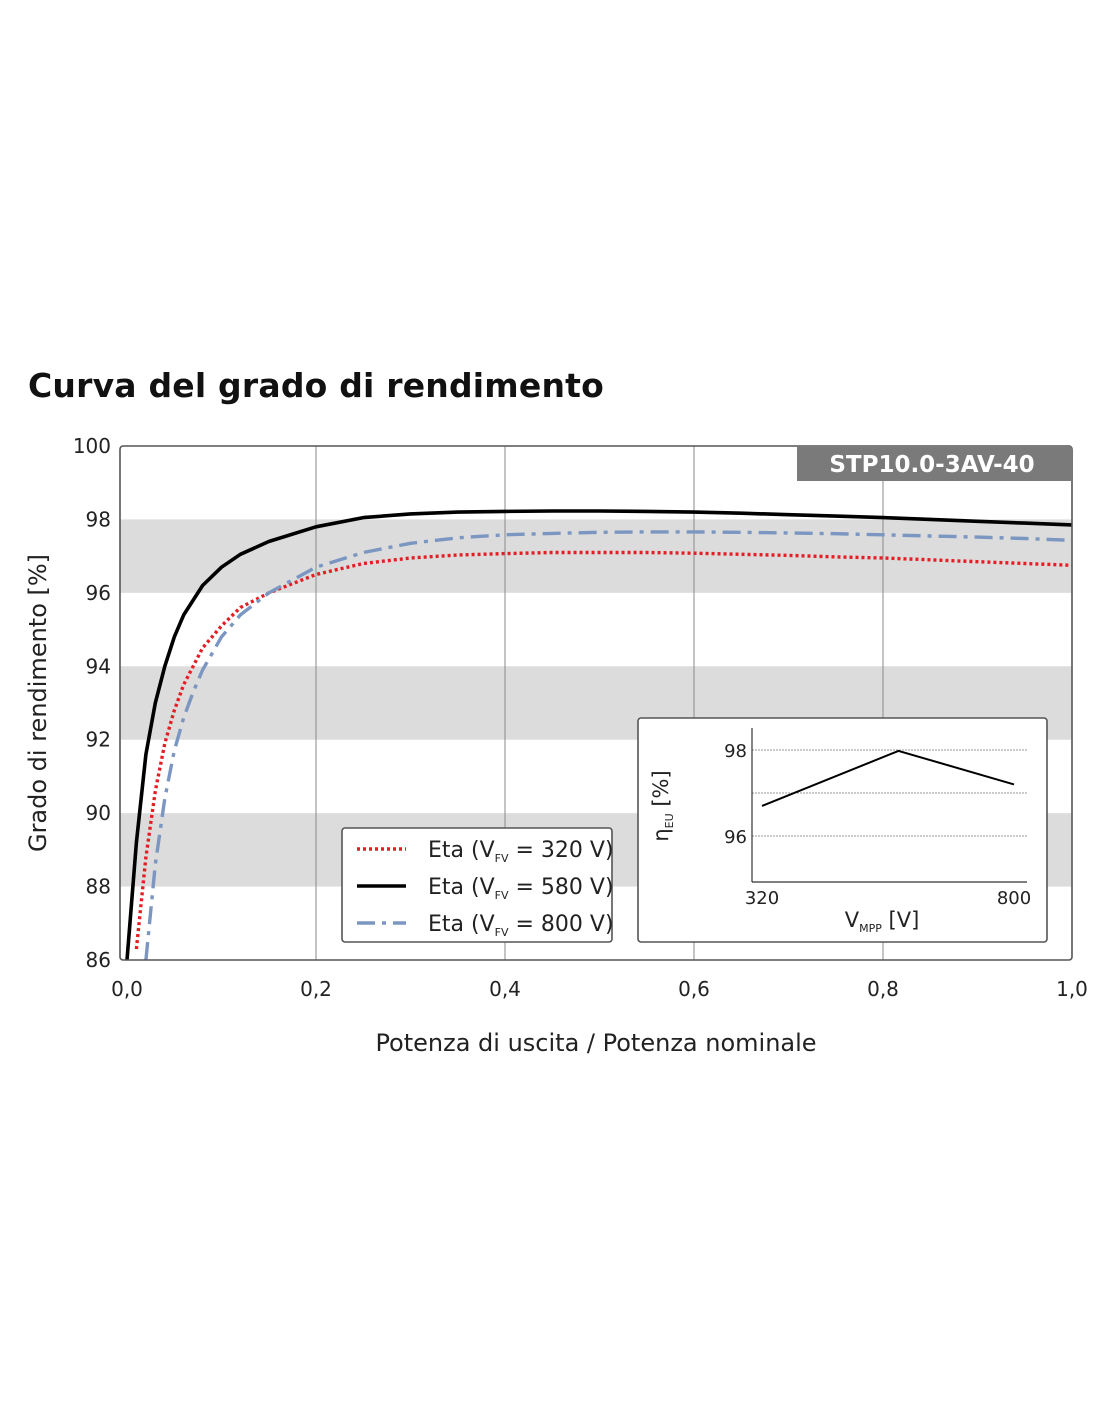  I want to click on x-tick-label: 0,8, so click(883, 989).